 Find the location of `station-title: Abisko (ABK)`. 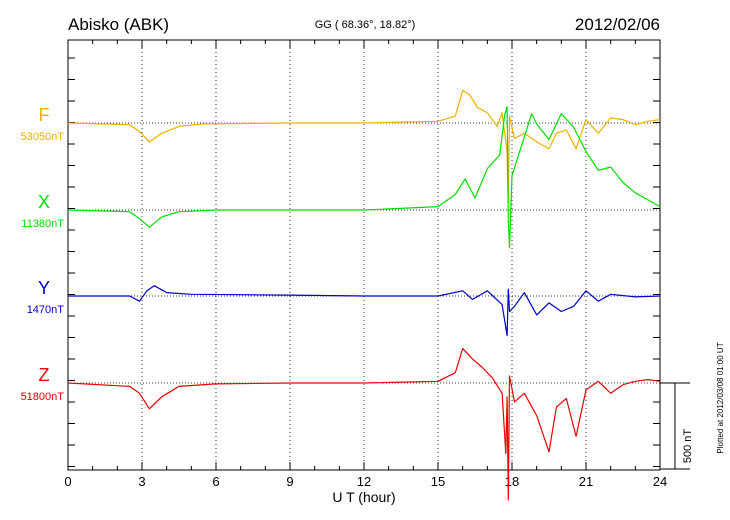

station-title: Abisko (ABK) is located at coordinates (118, 24).